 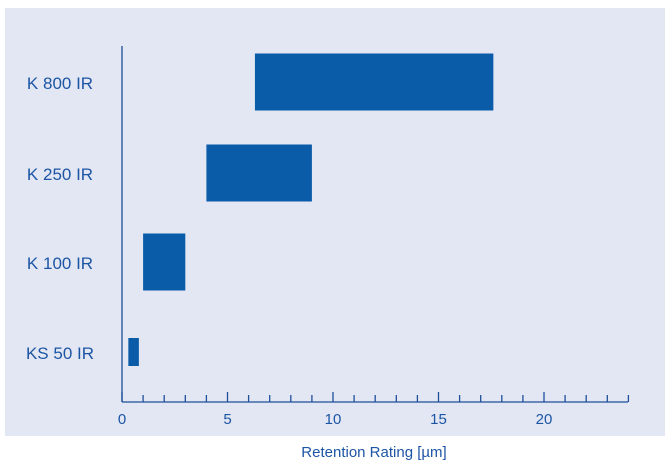 I want to click on category-label: K 250 IR, so click(x=60, y=174).